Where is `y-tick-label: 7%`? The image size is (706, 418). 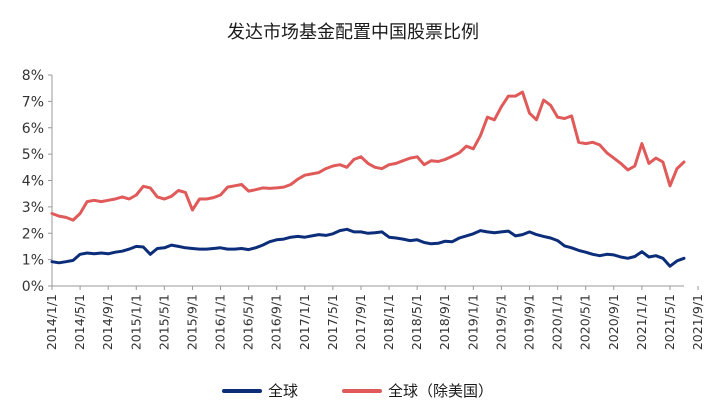
y-tick-label: 7% is located at coordinates (33, 102).